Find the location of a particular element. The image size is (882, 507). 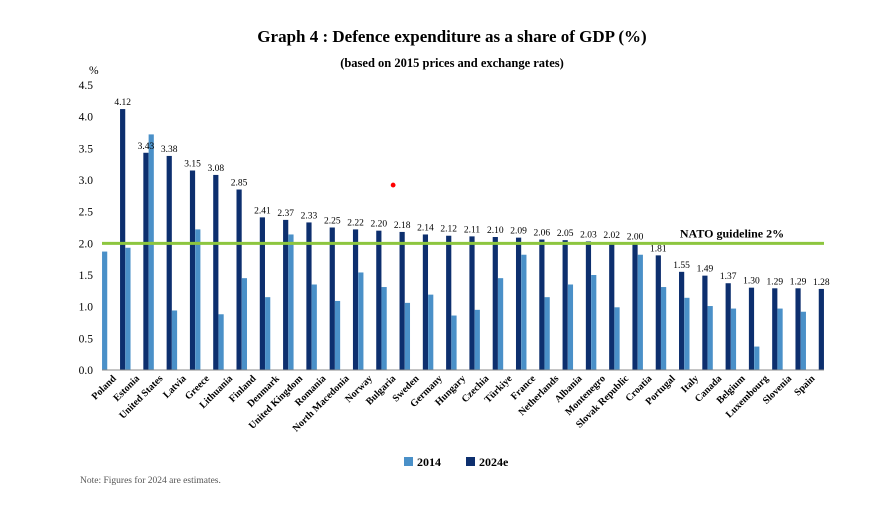

legend-swatch-2024e is located at coordinates (470, 461).